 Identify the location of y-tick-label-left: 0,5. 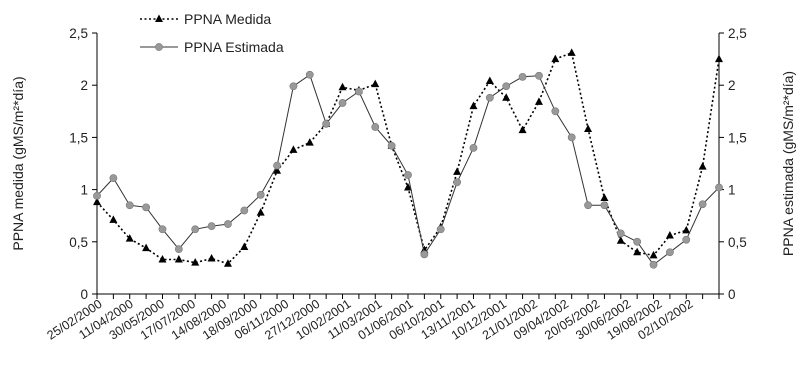
(78, 242).